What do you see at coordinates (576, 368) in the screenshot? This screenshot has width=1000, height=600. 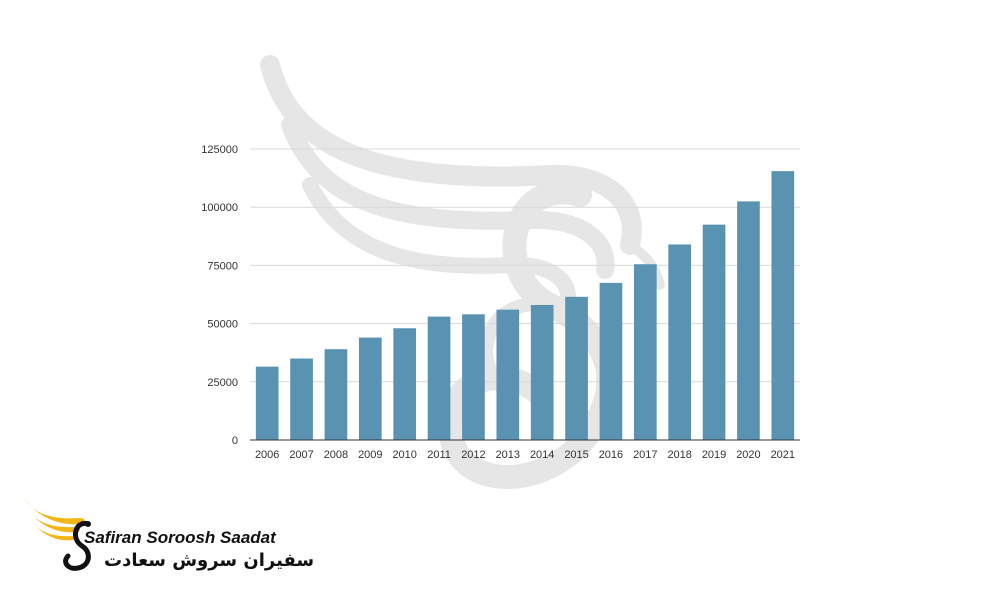 I see `bar-2015` at bounding box center [576, 368].